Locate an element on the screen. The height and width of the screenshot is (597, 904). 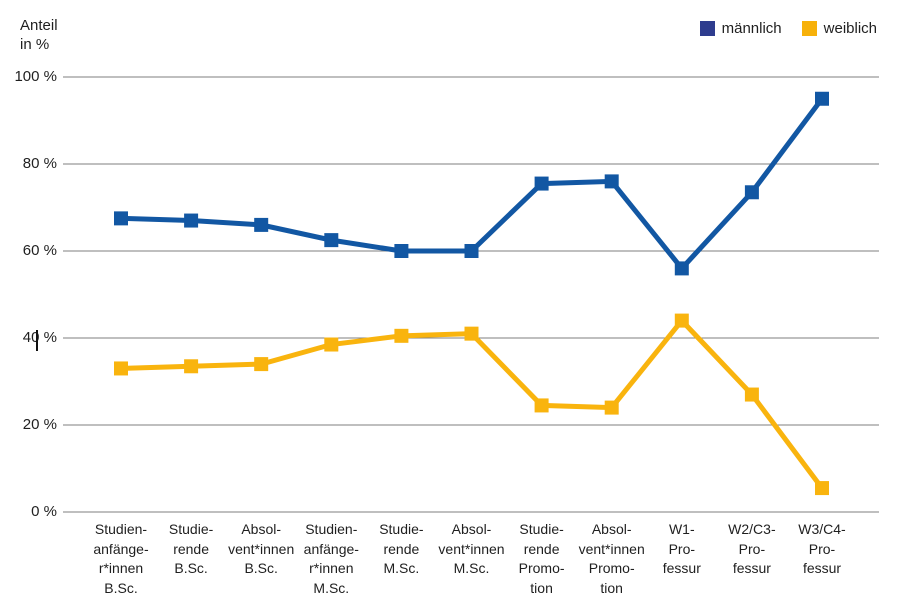
text-cursor-artifact is located at coordinates (37, 340).